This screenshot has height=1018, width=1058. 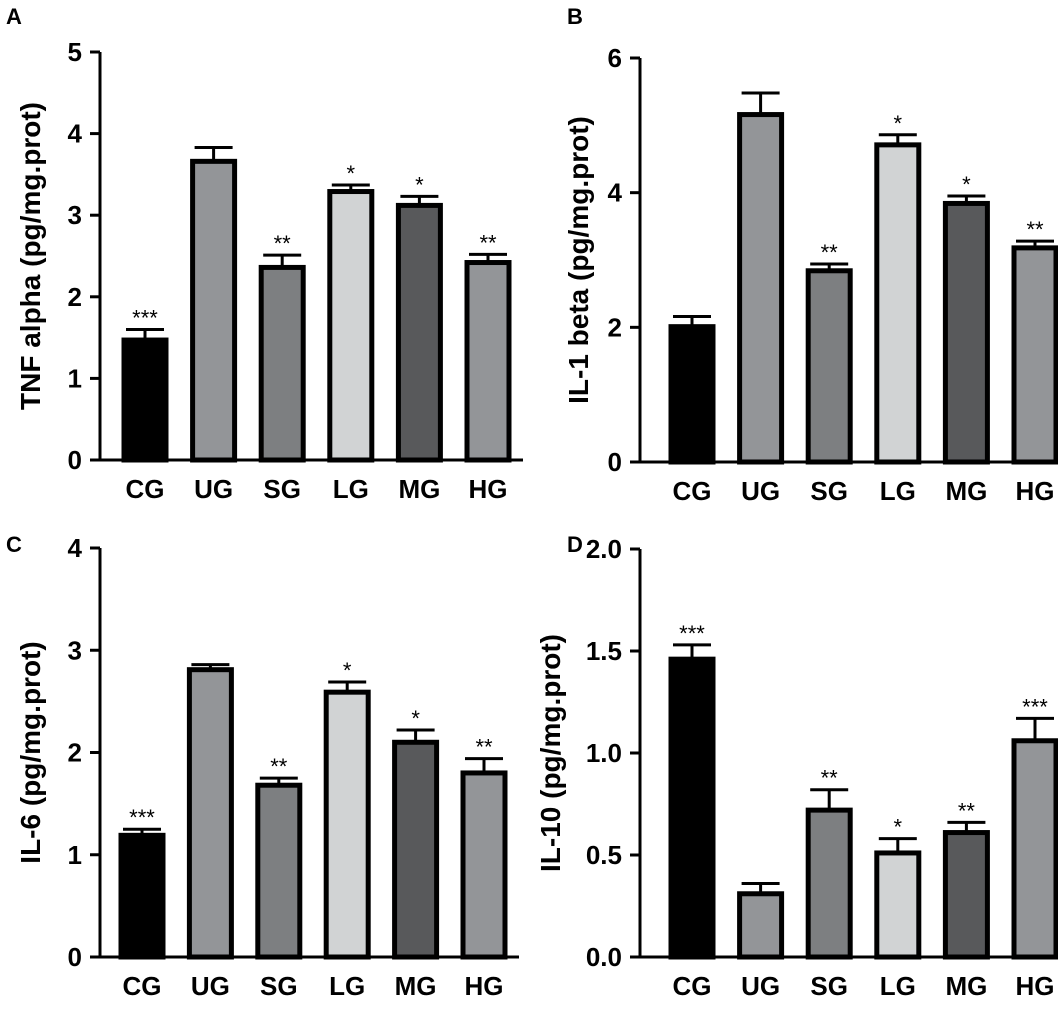 I want to click on y-tick-label: 0.5, so click(x=604, y=855).